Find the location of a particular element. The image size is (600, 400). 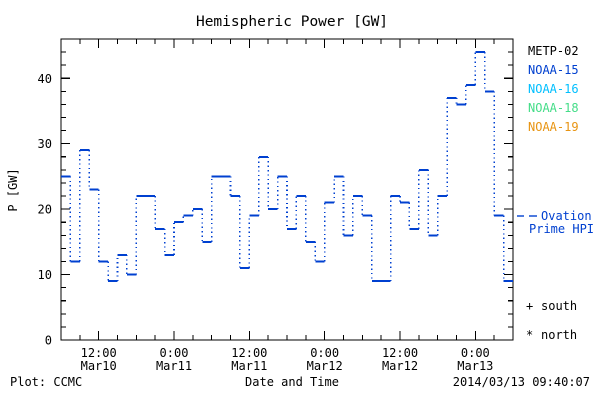

marker-legend-label: south is located at coordinates (559, 306).